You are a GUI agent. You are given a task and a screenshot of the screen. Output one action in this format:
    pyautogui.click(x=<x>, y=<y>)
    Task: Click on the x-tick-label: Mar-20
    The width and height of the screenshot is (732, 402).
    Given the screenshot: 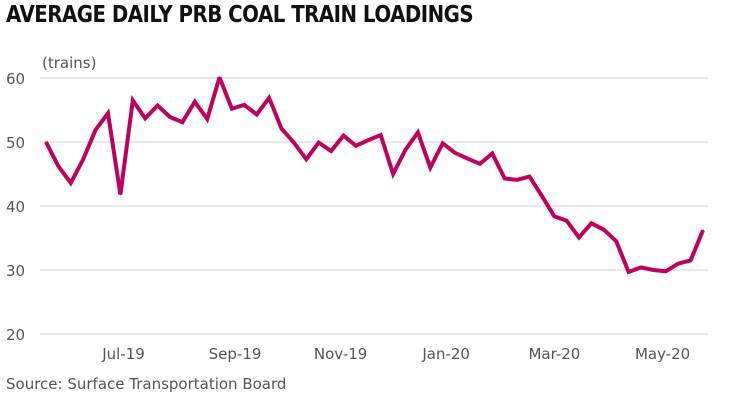 What is the action you would take?
    pyautogui.click(x=554, y=354)
    